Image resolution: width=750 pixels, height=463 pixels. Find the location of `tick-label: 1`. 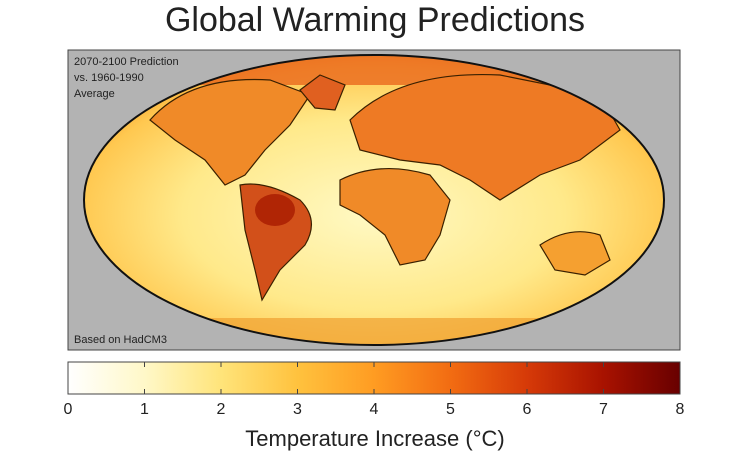

tick-label: 1 is located at coordinates (144, 409).